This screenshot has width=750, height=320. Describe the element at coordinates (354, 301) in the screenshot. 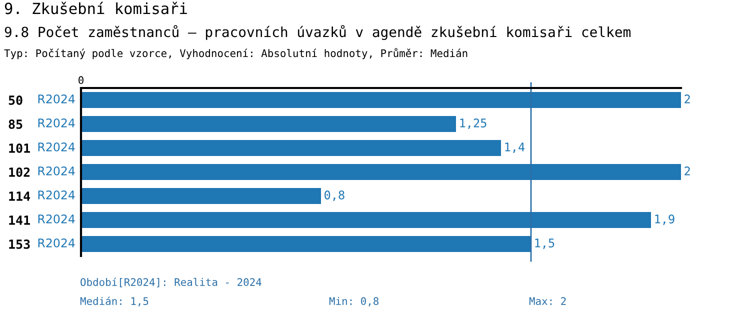

I see `text: Min: 0,8` at that location.